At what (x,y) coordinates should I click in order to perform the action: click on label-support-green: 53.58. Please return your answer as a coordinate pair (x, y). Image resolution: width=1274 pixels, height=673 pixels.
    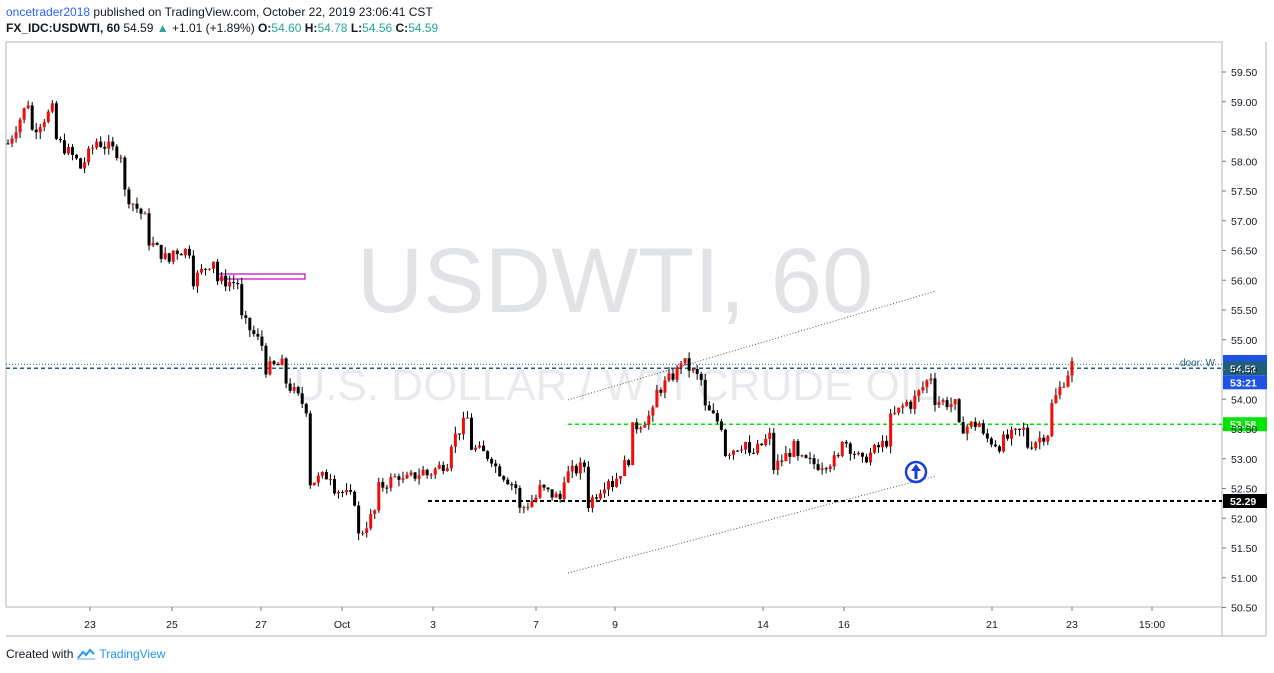
    Looking at the image, I should click on (1243, 425).